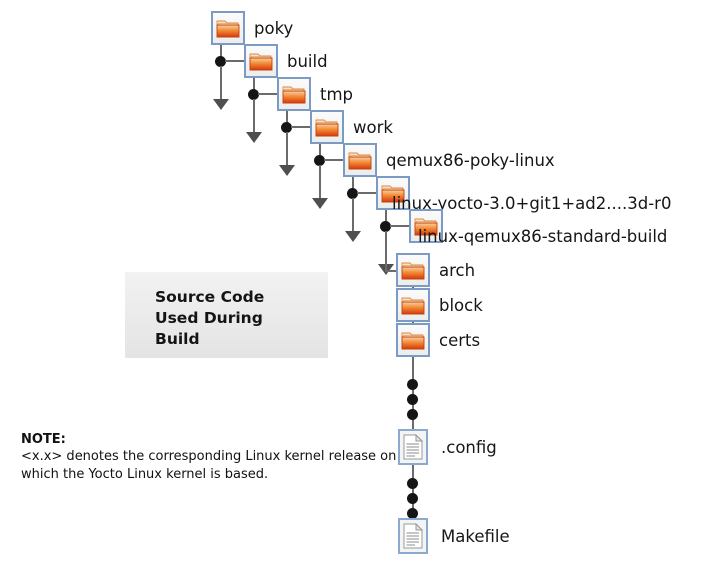  Describe the element at coordinates (334, 160) in the screenshot. I see `connector-branch-work` at that location.